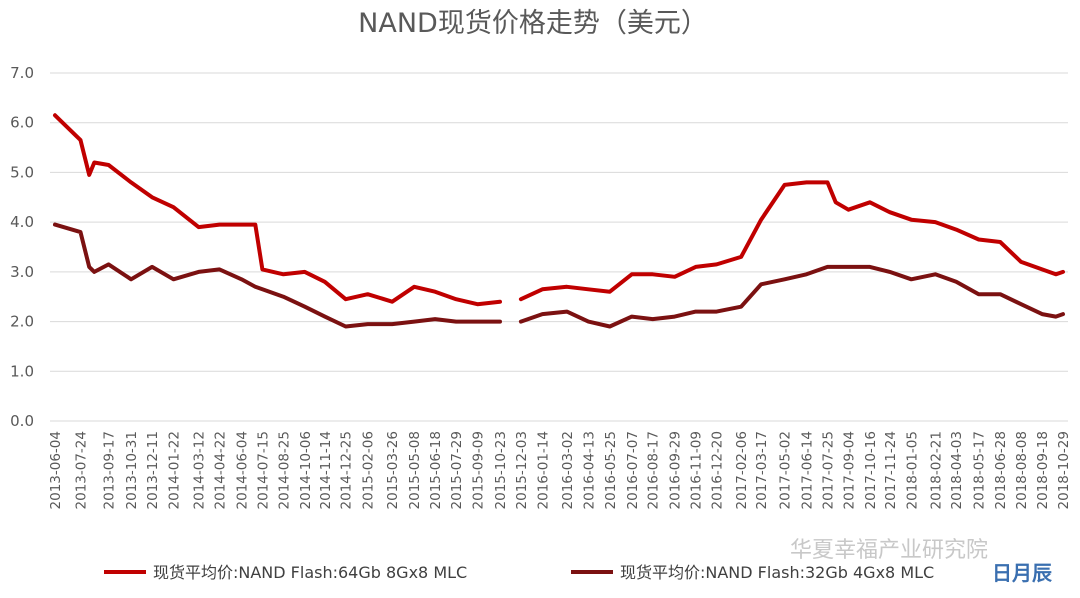  What do you see at coordinates (22, 73) in the screenshot?
I see `y-tick-label: 7.0` at bounding box center [22, 73].